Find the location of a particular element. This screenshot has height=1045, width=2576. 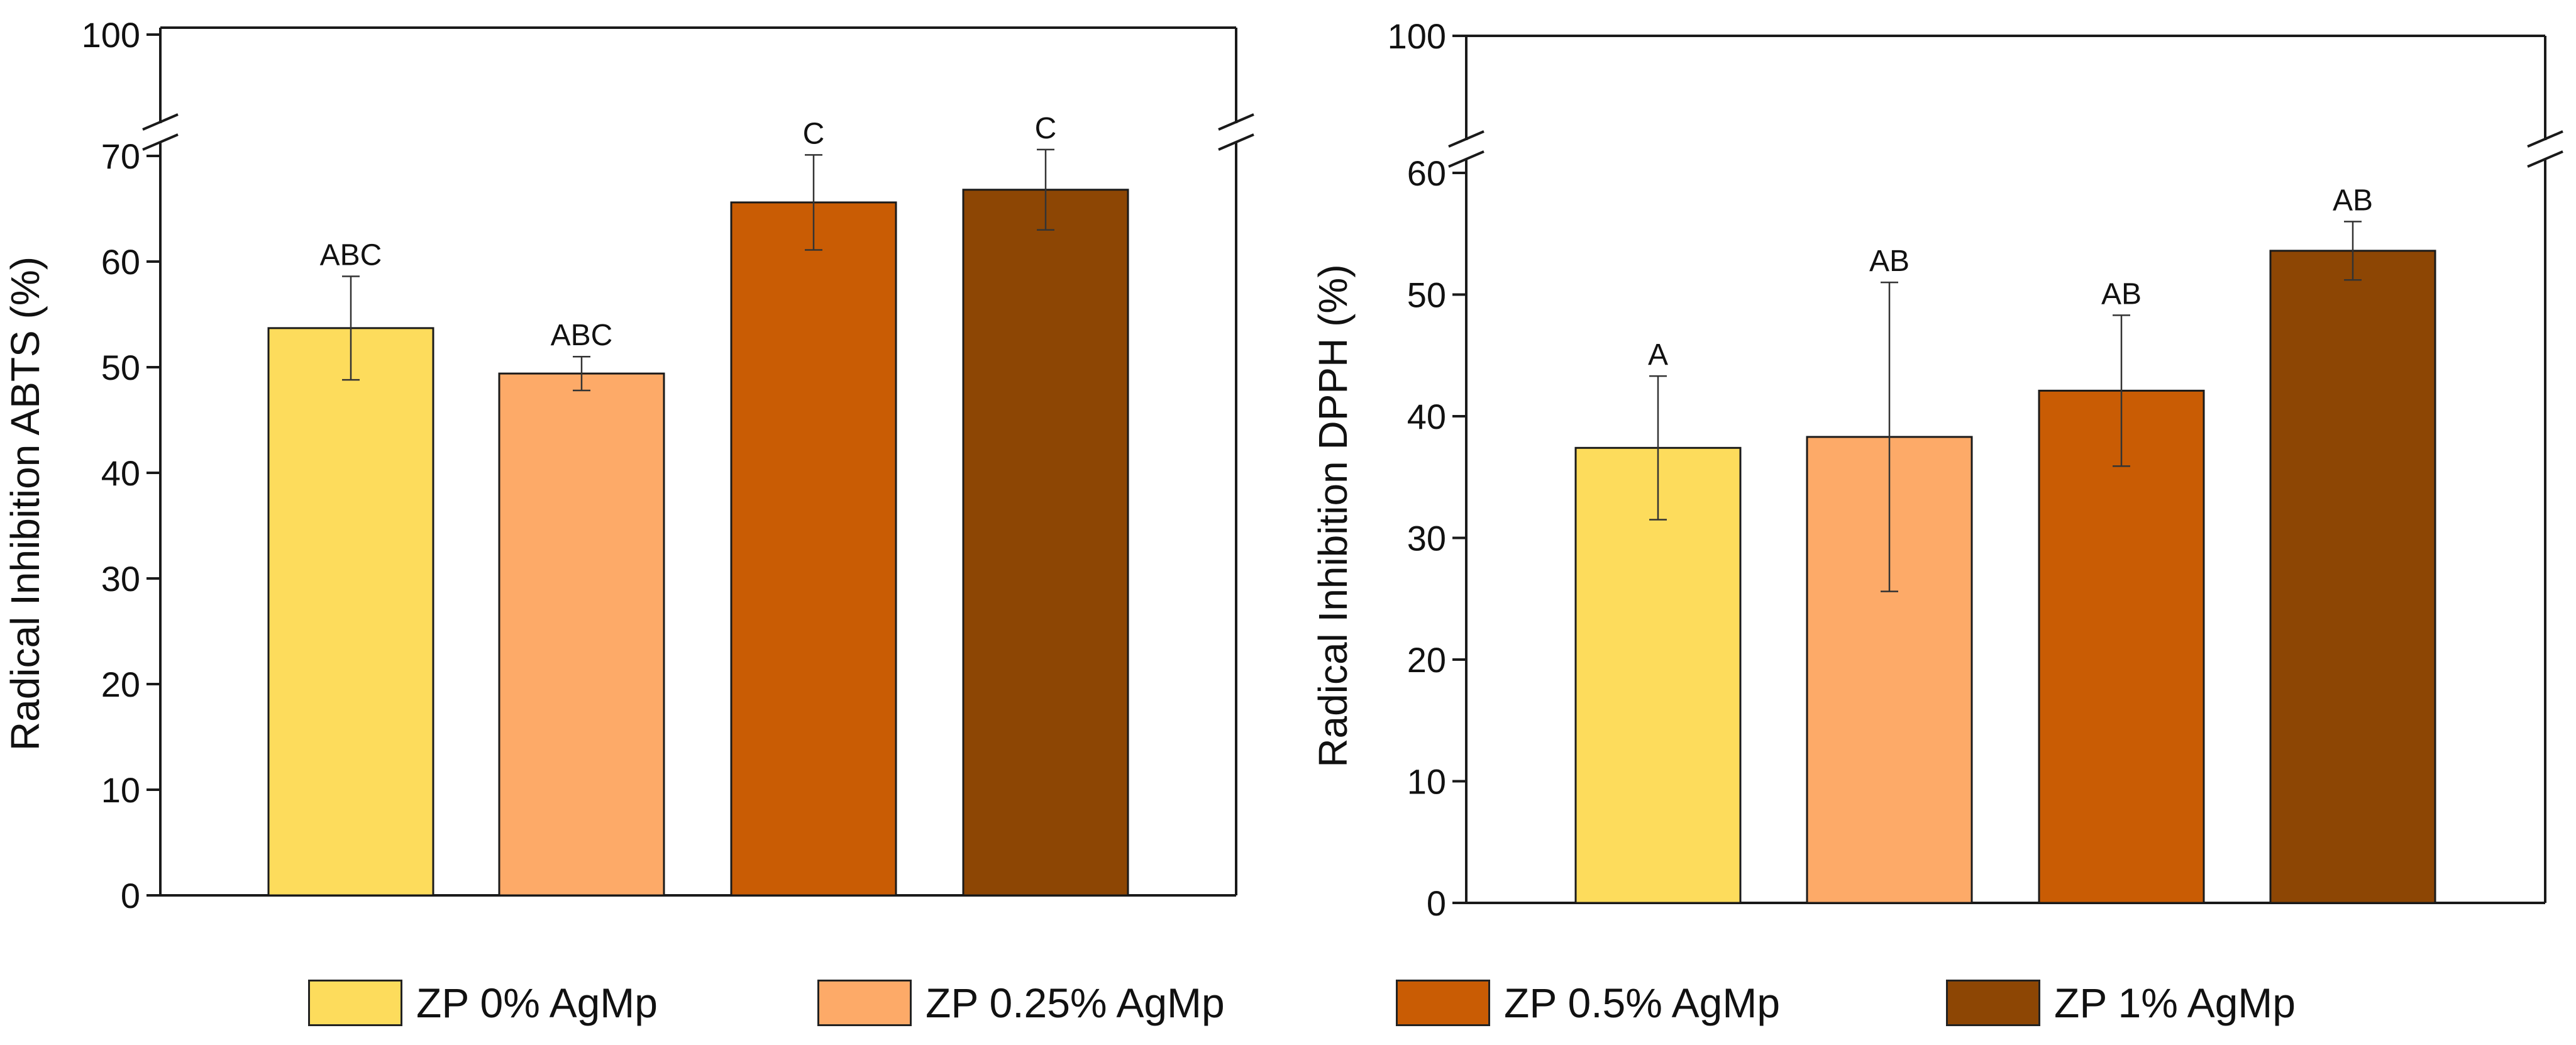

legend-label-zp-025: ZP 0.25% AgMp is located at coordinates (1075, 1003).